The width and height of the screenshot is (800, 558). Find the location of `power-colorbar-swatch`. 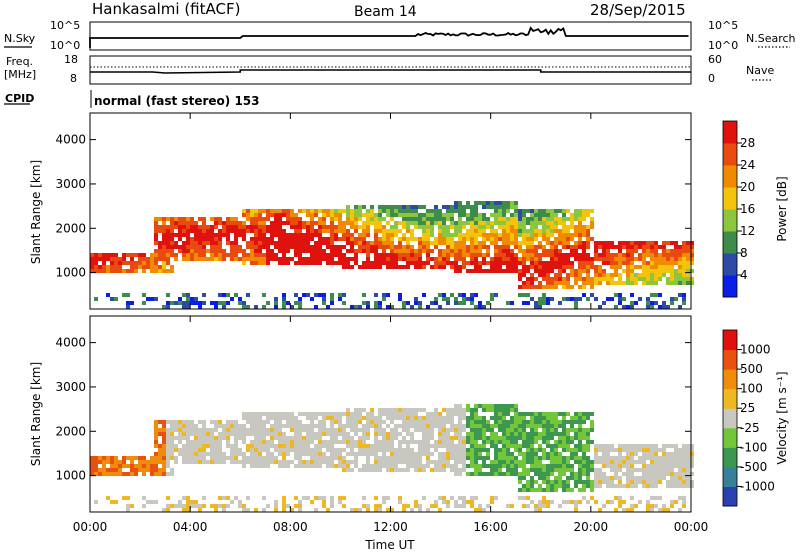

power-colorbar-swatch is located at coordinates (730, 220).